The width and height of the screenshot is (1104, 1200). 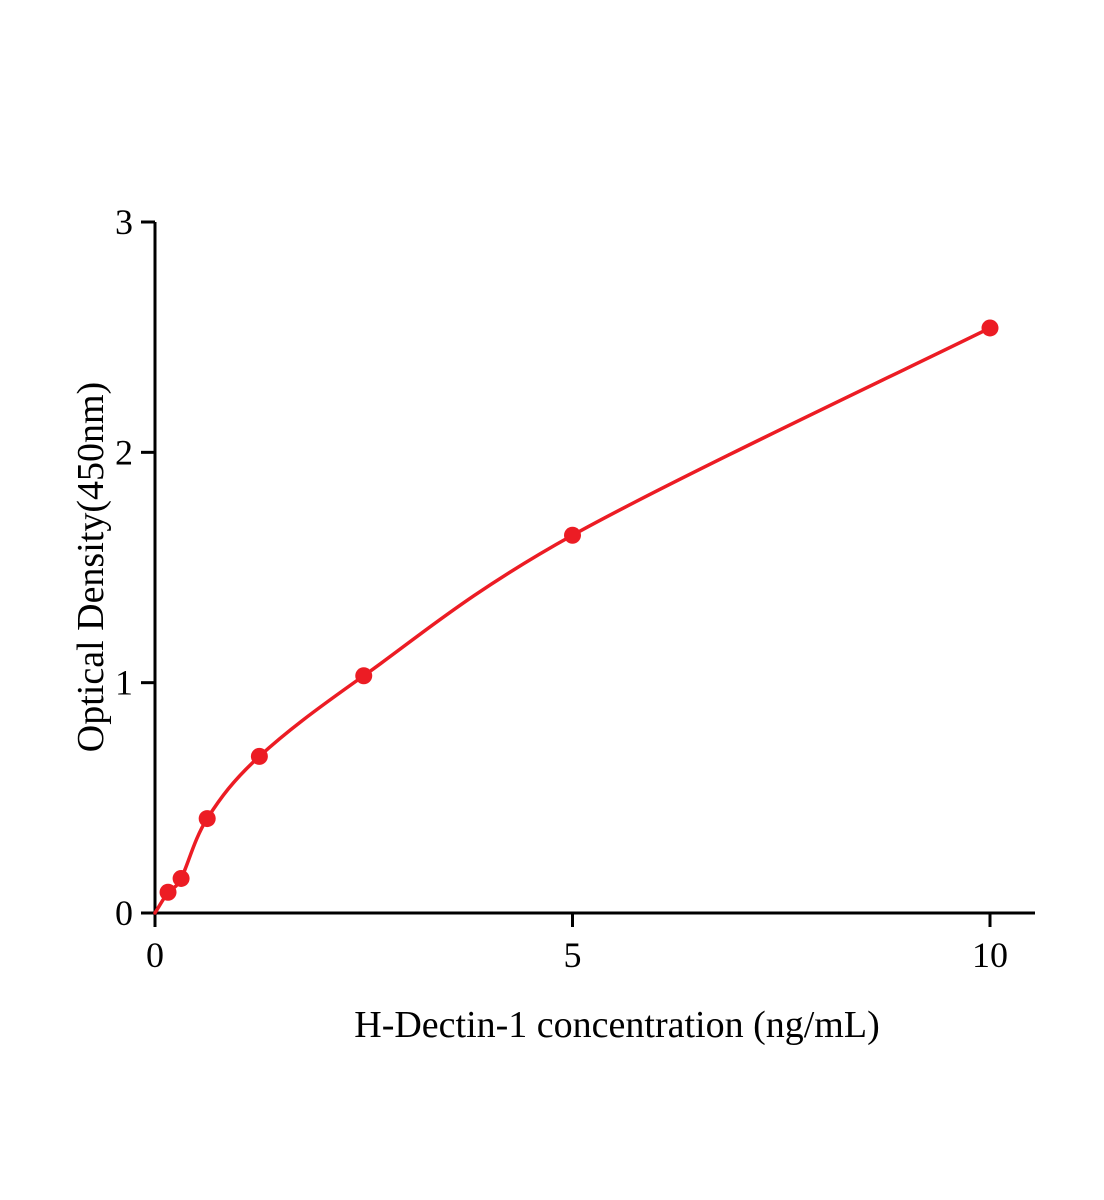 I want to click on x-tick-label: 10, so click(x=990, y=955).